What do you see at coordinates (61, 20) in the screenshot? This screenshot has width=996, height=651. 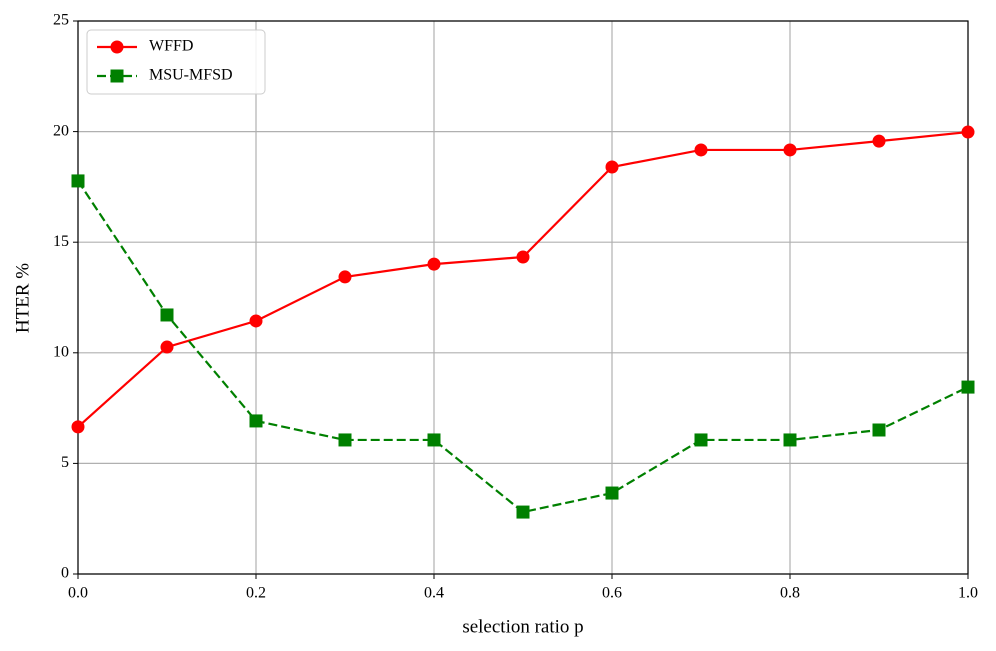 I see `y-tick-label: 25` at bounding box center [61, 20].